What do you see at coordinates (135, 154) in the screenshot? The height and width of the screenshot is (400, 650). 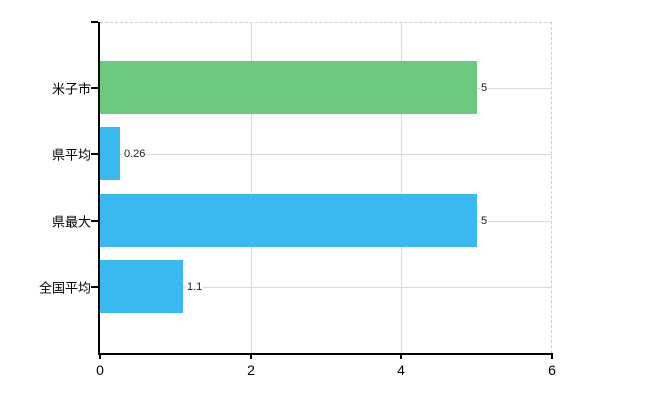 I see `value-label: 0.26` at bounding box center [135, 154].